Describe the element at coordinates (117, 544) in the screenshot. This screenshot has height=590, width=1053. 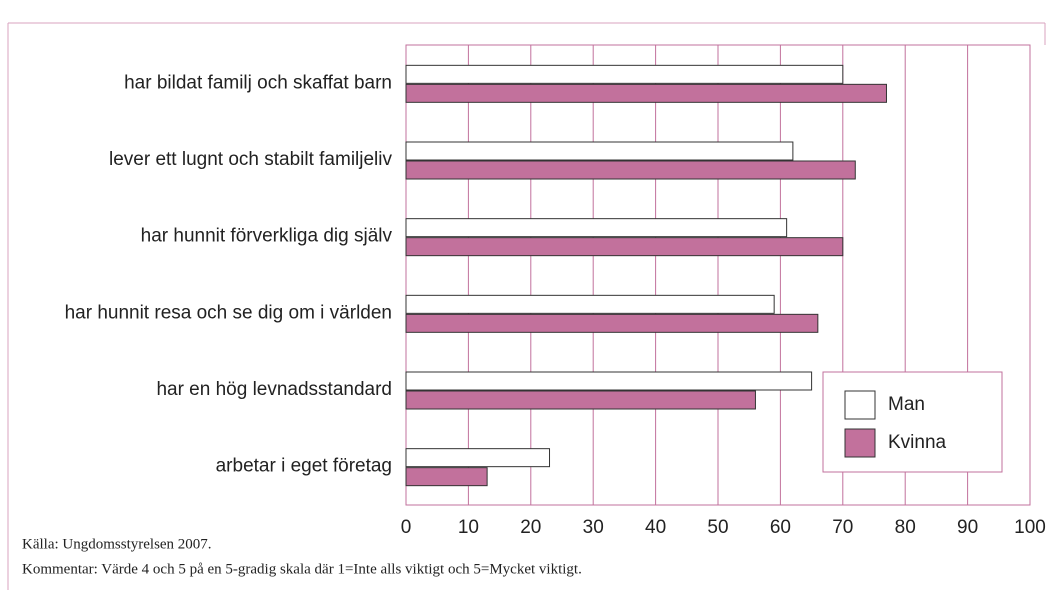
I see `source: Källa: Ungdomsstyrelsen 2007.` at that location.